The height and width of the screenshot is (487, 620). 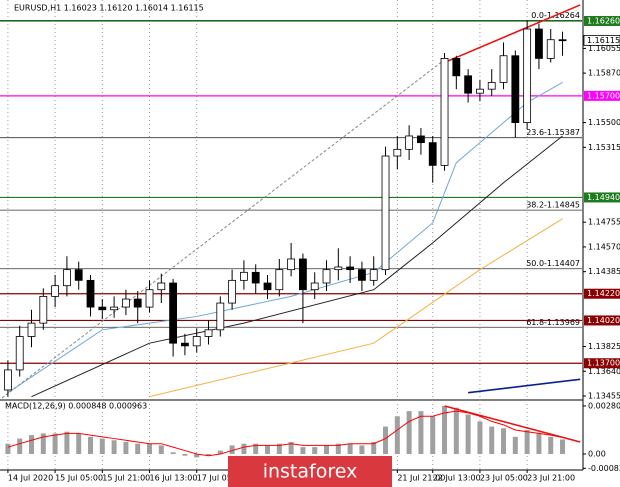 What do you see at coordinates (604, 371) in the screenshot?
I see `y-tick-label: 1.13640` at bounding box center [604, 371].